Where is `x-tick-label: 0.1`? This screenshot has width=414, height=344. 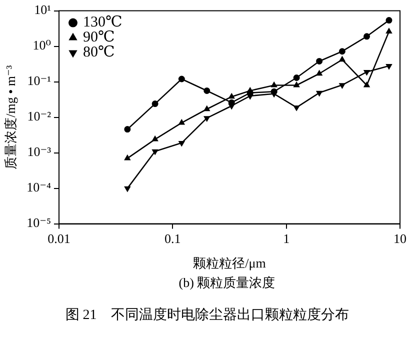
x-tick-label: 0.1 is located at coordinates (172, 238).